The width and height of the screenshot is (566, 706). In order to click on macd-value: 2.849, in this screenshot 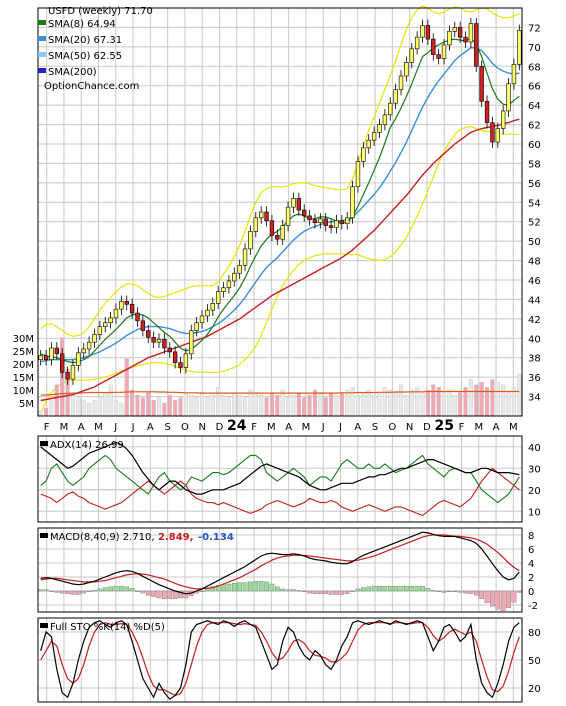, I will do `click(175, 537)`.